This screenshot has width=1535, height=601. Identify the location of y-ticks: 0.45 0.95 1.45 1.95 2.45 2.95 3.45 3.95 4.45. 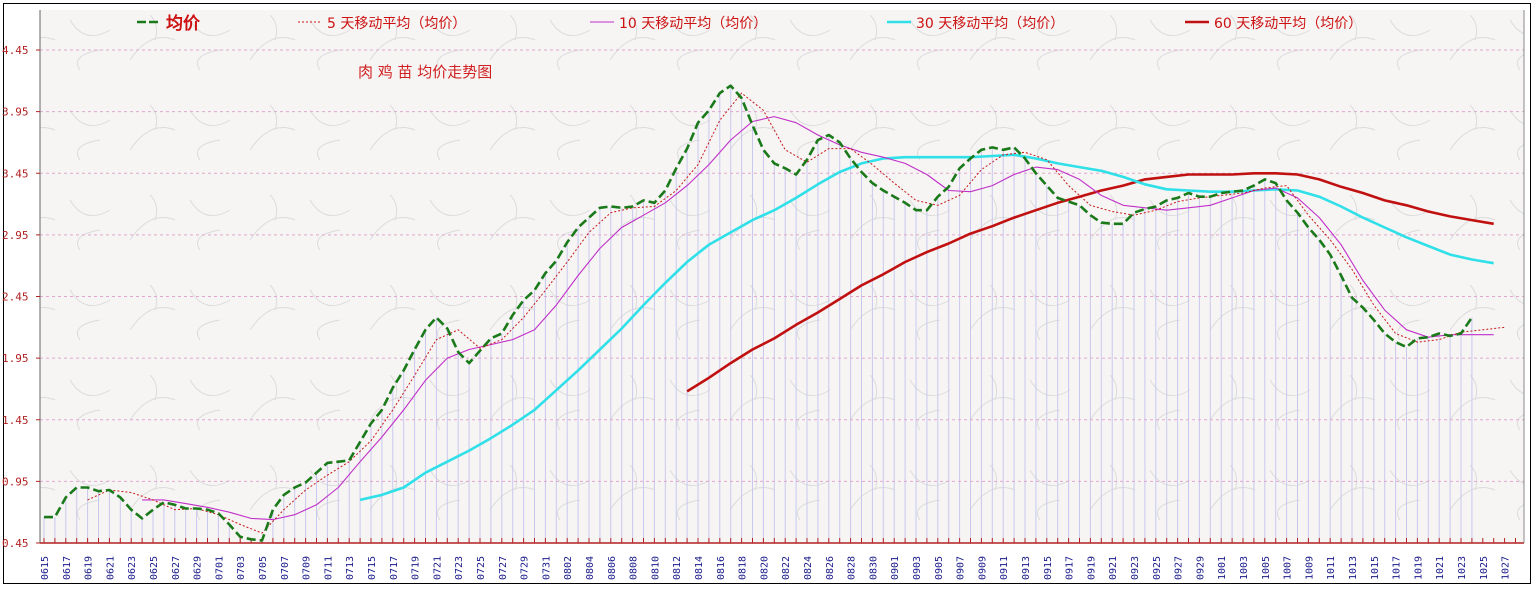
(21, 297).